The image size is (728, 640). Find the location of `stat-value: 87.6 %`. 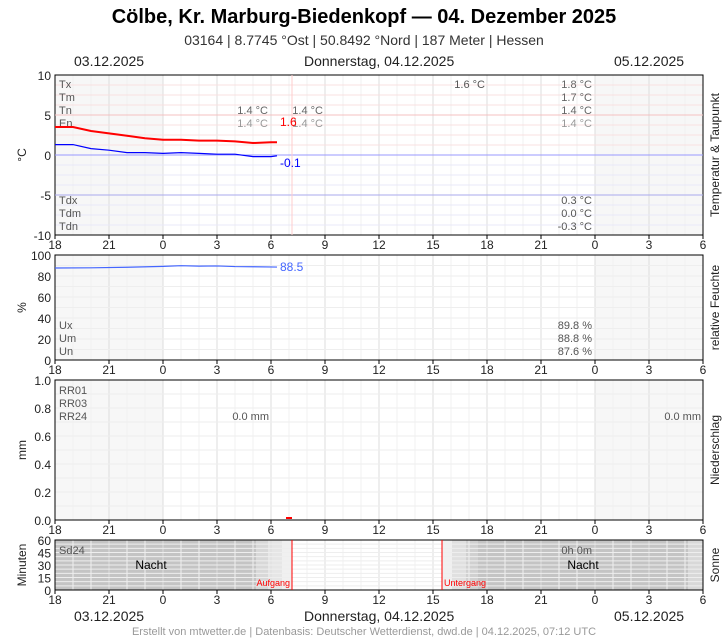

stat-value: 87.6 % is located at coordinates (575, 352).